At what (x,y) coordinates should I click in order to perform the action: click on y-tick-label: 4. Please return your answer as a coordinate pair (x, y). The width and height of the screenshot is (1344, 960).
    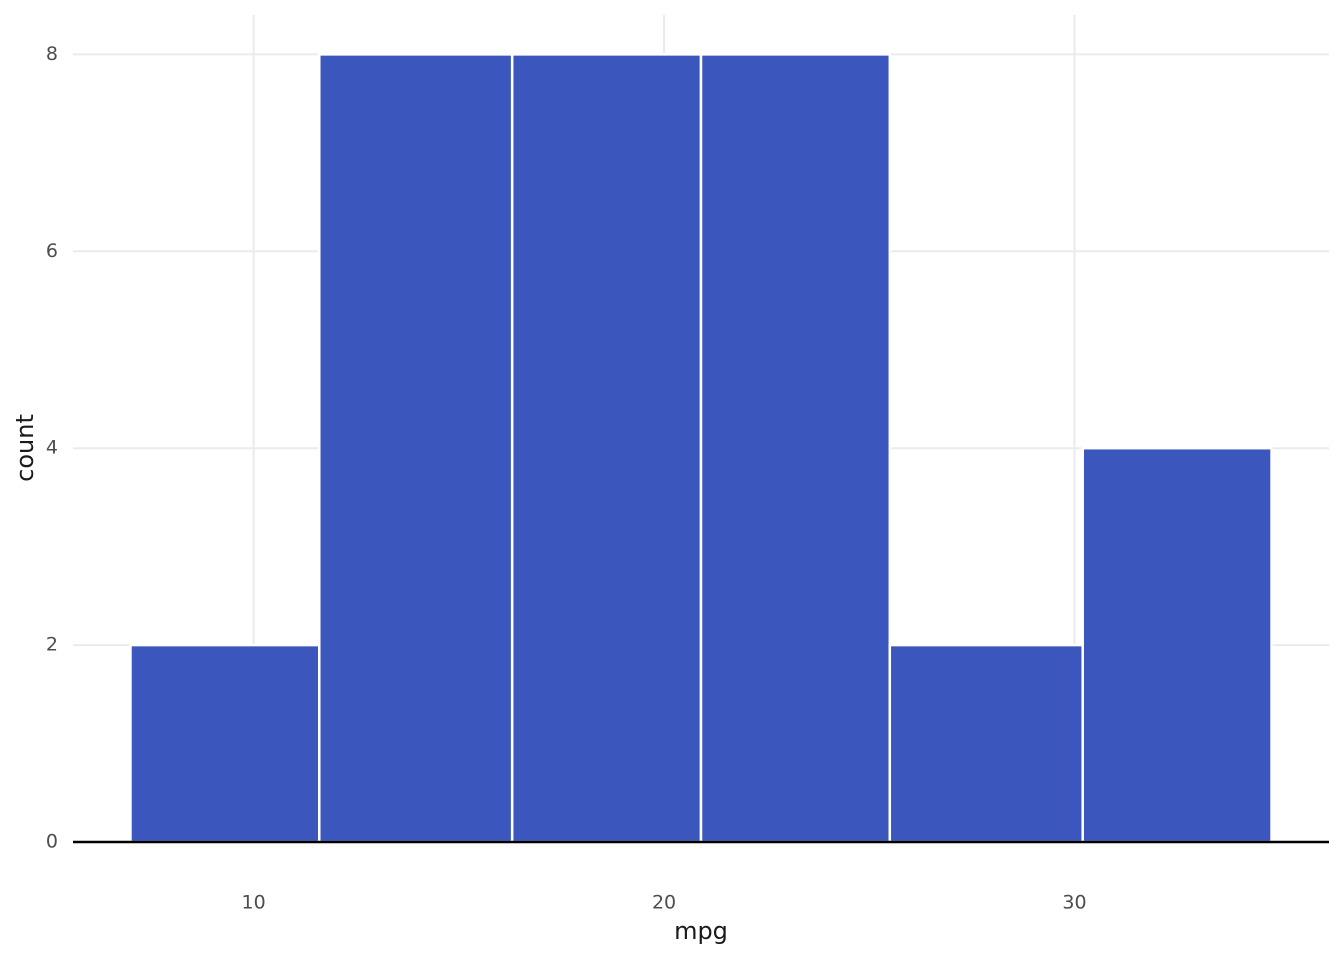
    Looking at the image, I should click on (52, 448).